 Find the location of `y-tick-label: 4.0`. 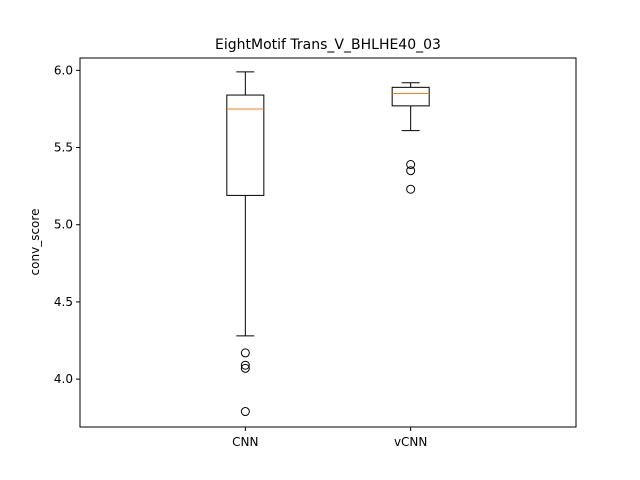

y-tick-label: 4.0 is located at coordinates (63, 379).